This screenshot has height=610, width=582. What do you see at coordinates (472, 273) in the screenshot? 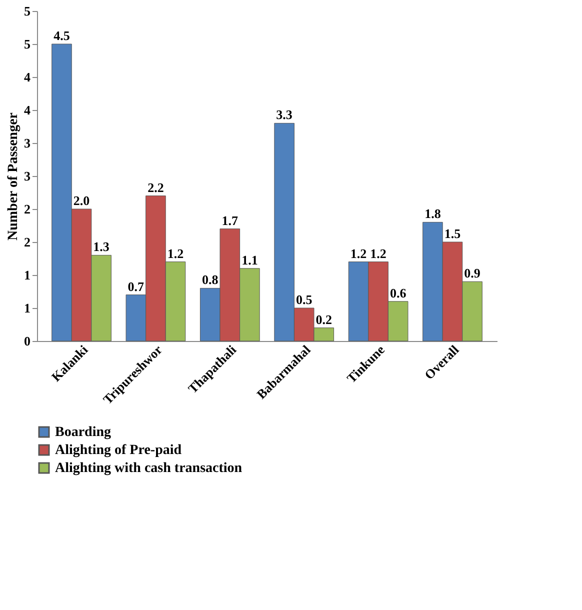
I see `data-label: 0.9` at bounding box center [472, 273].